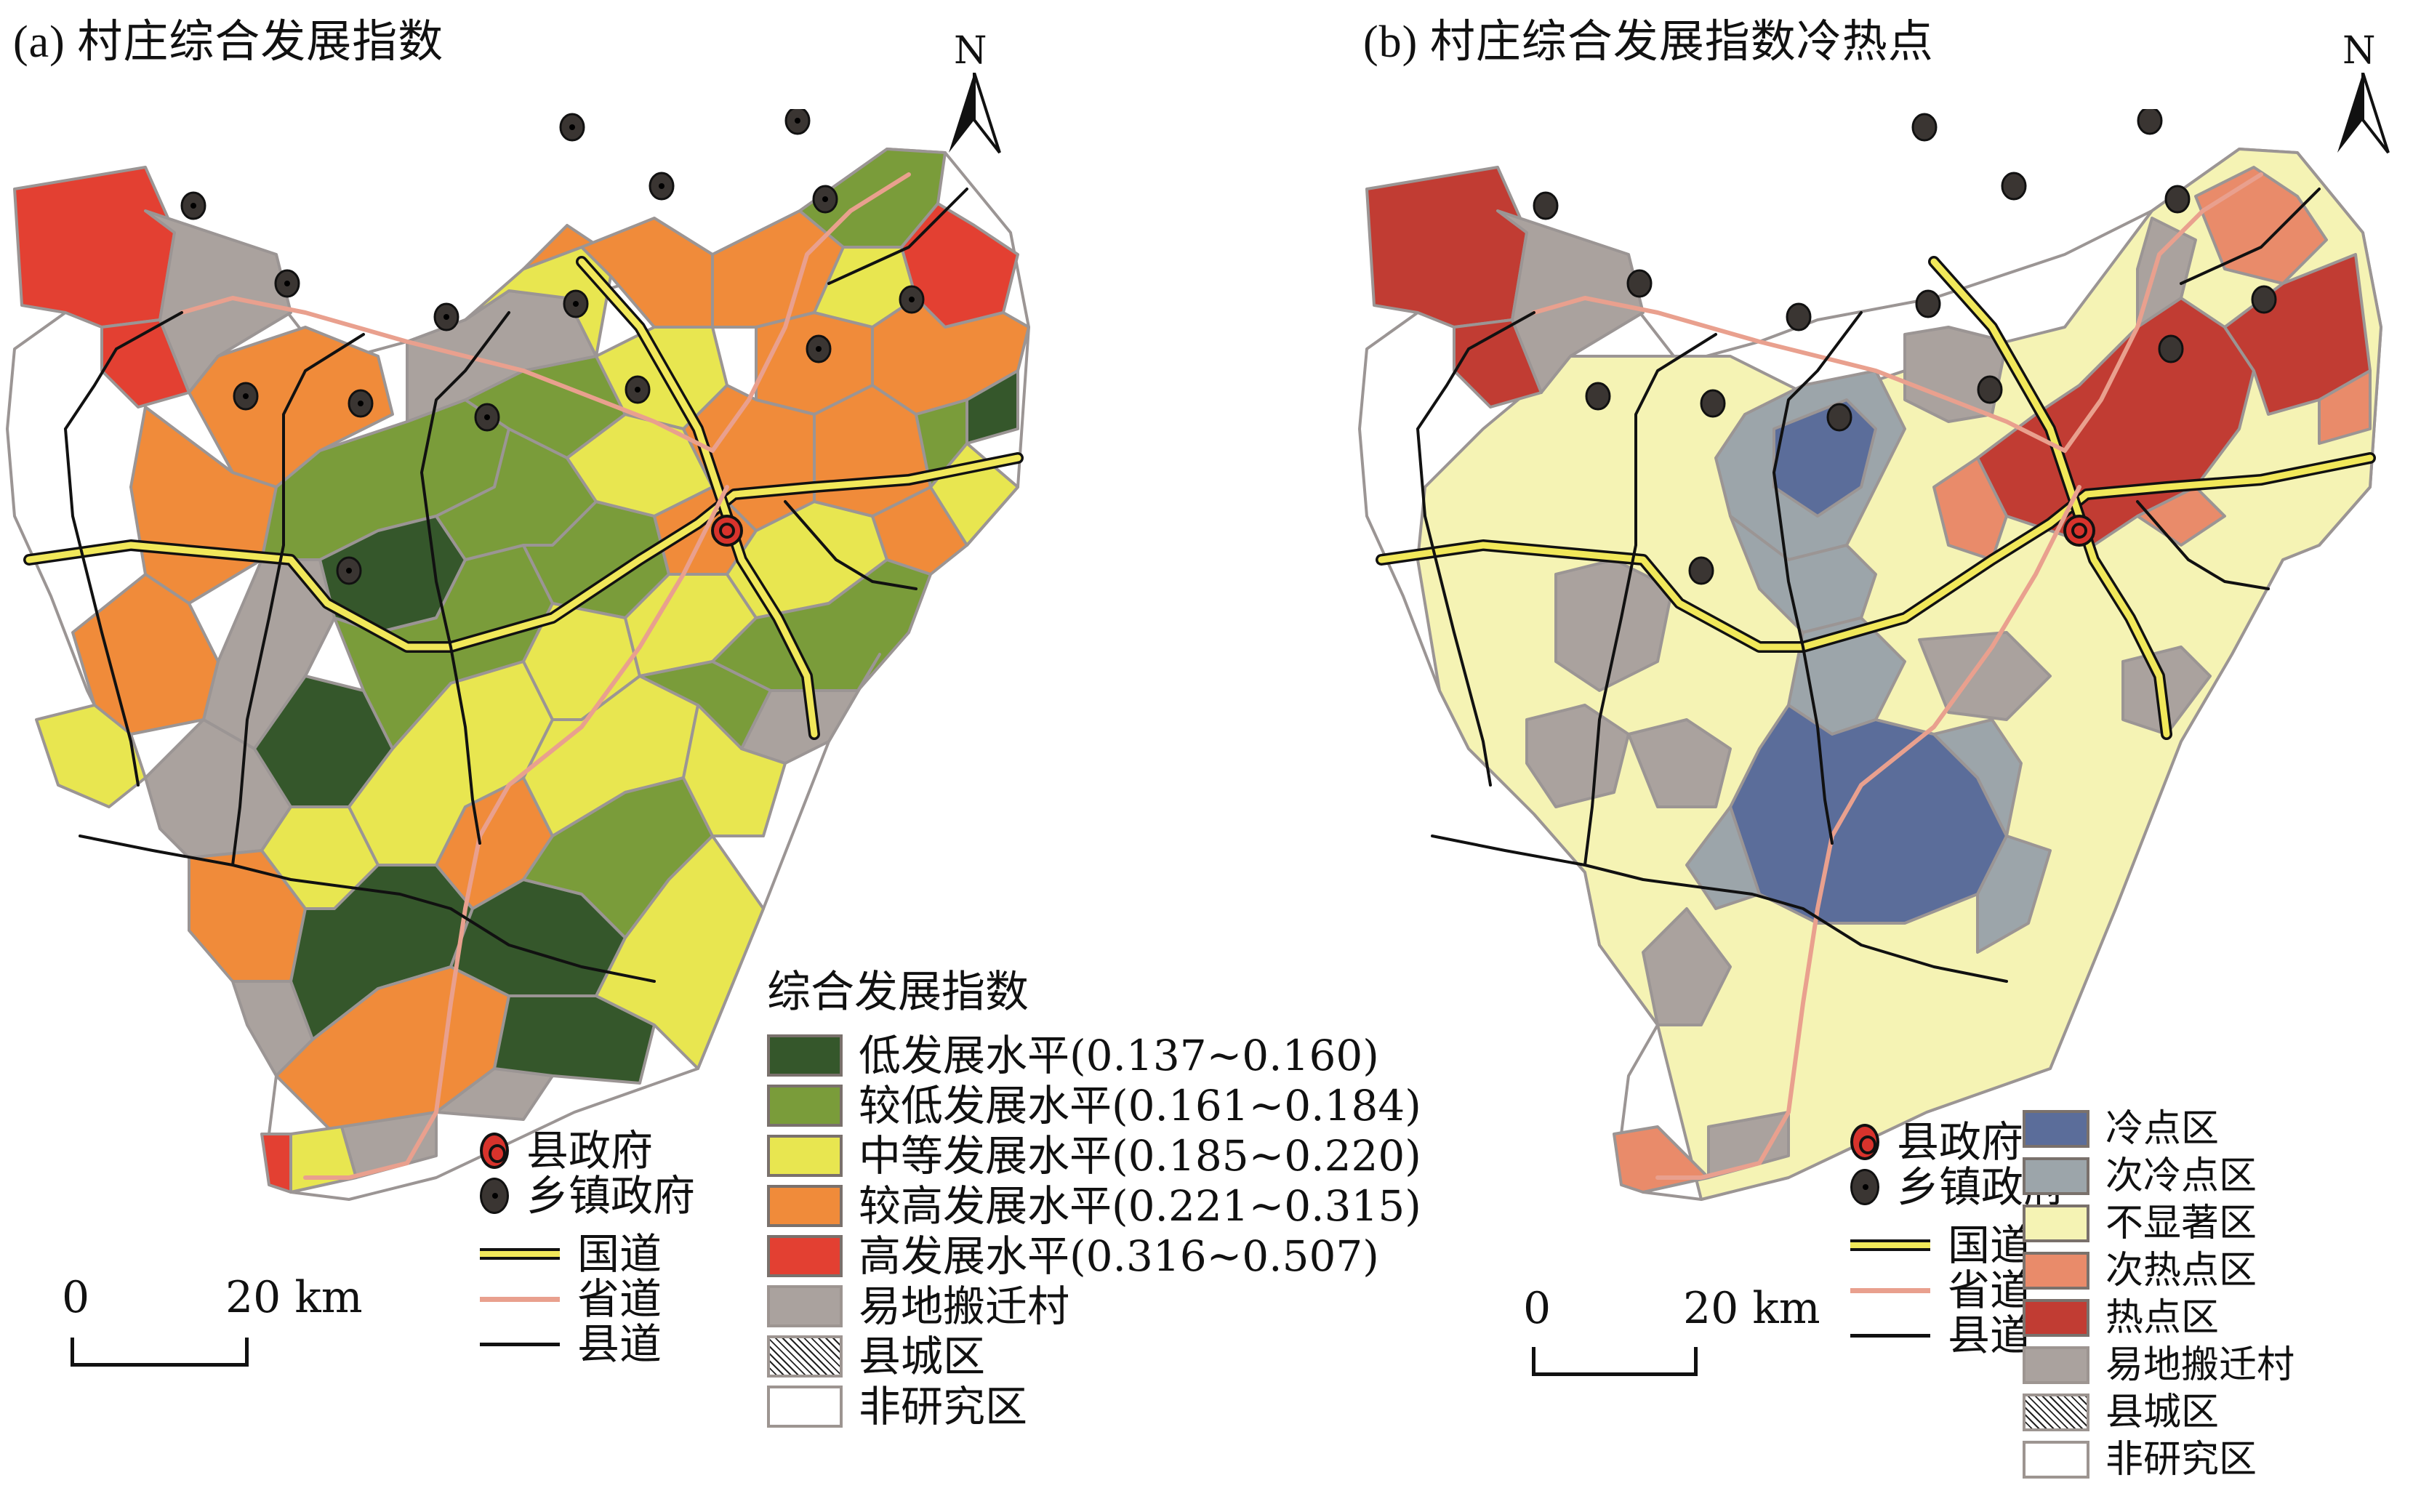 This screenshot has height=1512, width=2421. I want to click on panel-b-title: (b) 村庄综合发展指数冷热点, so click(1648, 42).